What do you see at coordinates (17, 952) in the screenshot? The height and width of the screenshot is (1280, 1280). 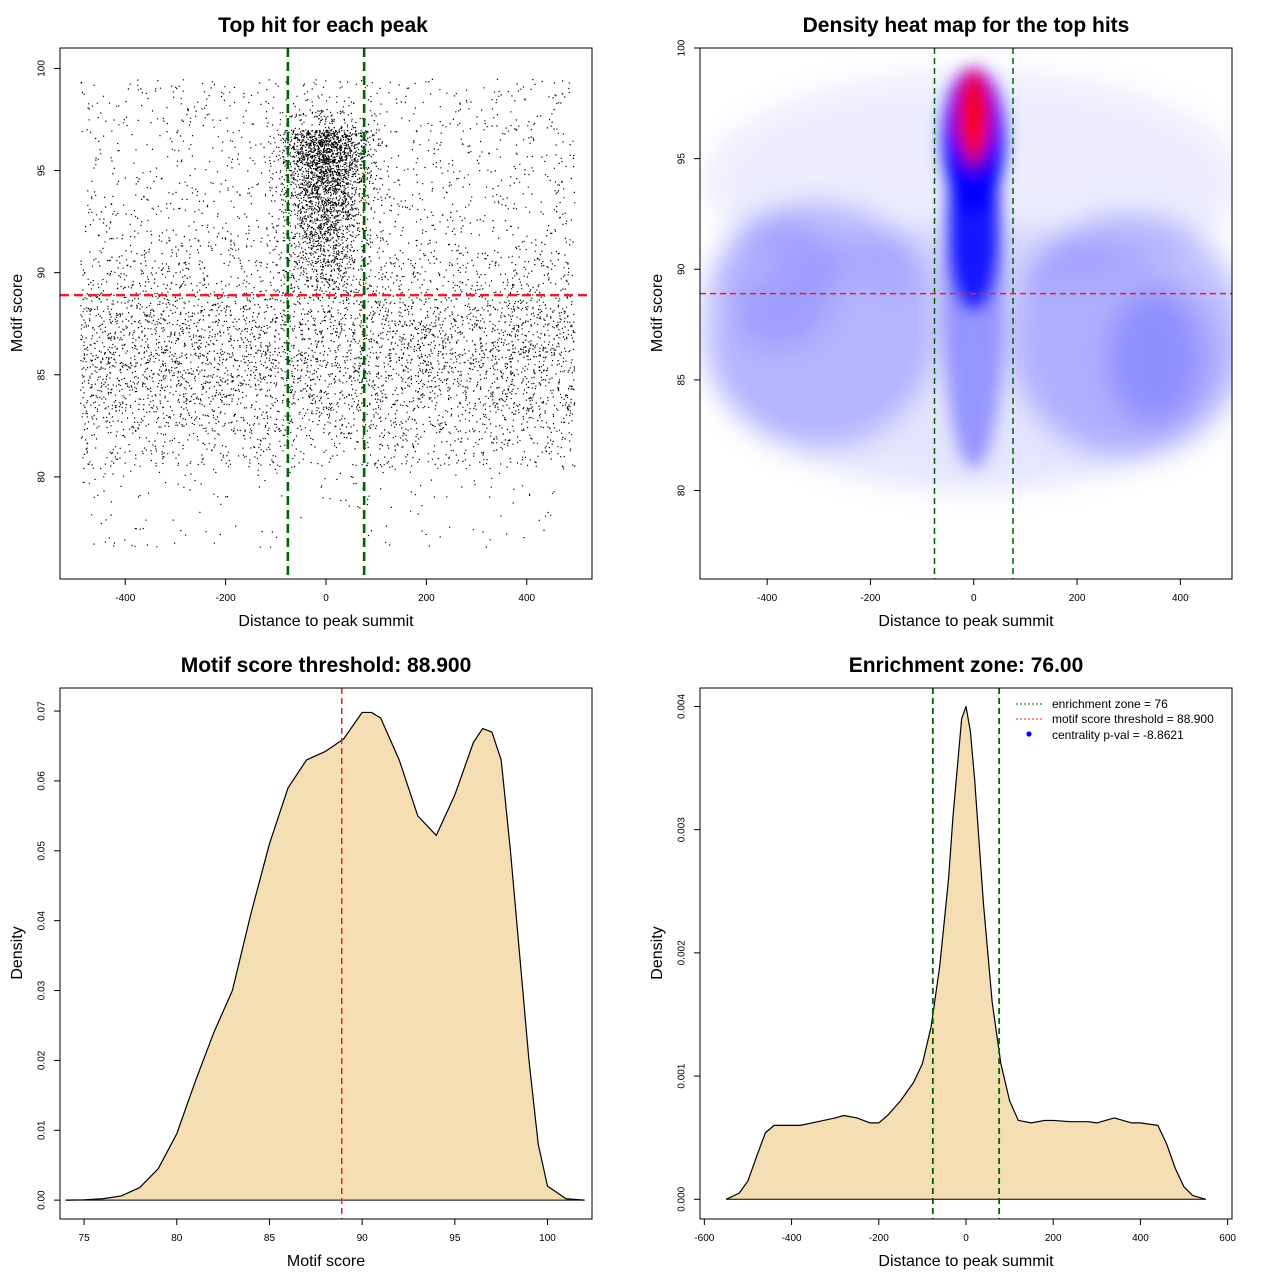 I see `score-density-y-label: Density` at bounding box center [17, 952].